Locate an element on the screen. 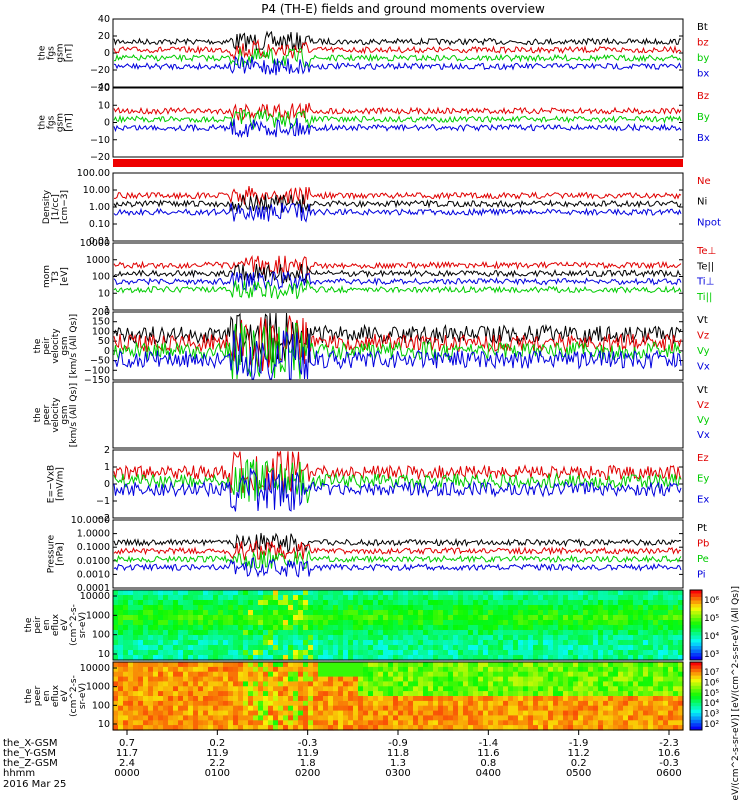 The image size is (750, 800). y-axis-label-line: eV is located at coordinates (65, 624).